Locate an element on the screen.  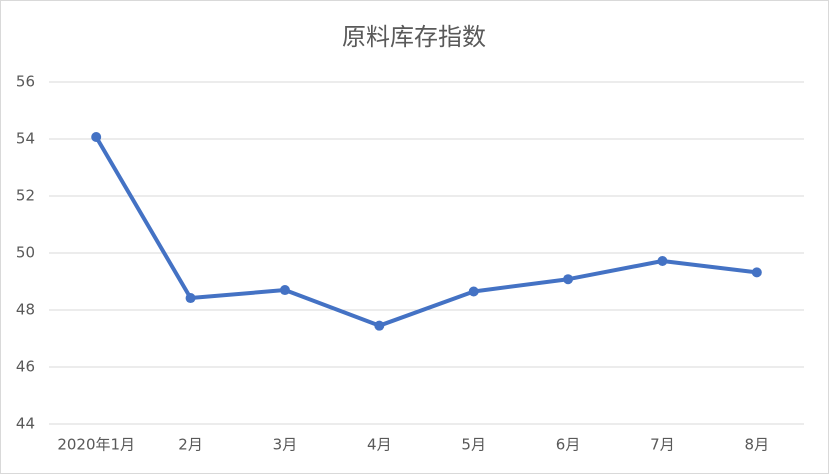
chart-title: 原料库存指数 is located at coordinates (414, 37).